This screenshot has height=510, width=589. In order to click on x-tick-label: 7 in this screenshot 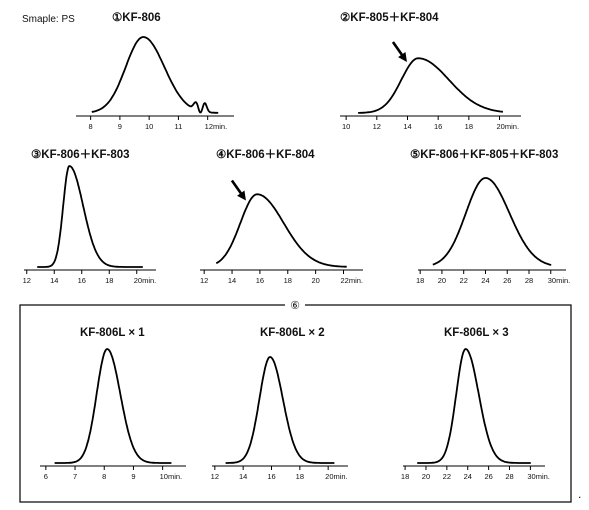, I will do `click(75, 476)`.